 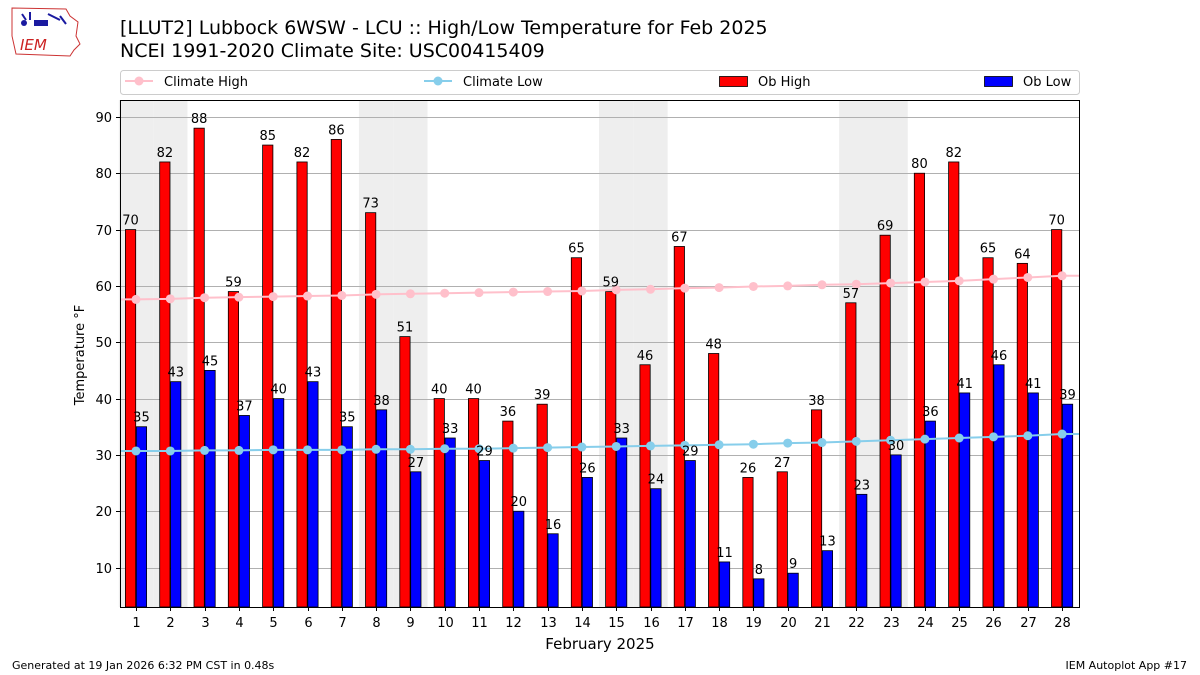 What do you see at coordinates (483, 82) in the screenshot?
I see `legend-item-climate-low: Climate Low` at bounding box center [483, 82].